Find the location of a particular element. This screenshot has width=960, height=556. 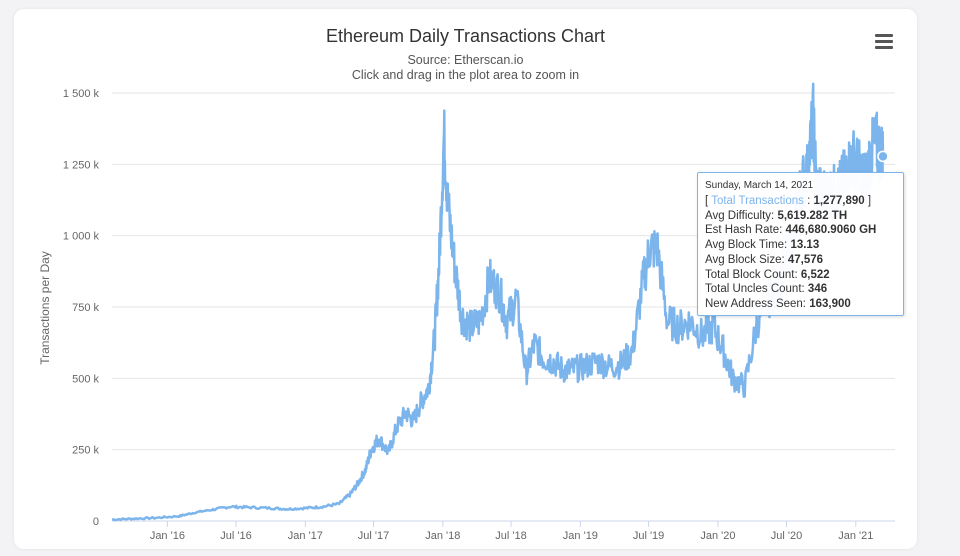

tooltip-series-sep: : is located at coordinates (808, 201).